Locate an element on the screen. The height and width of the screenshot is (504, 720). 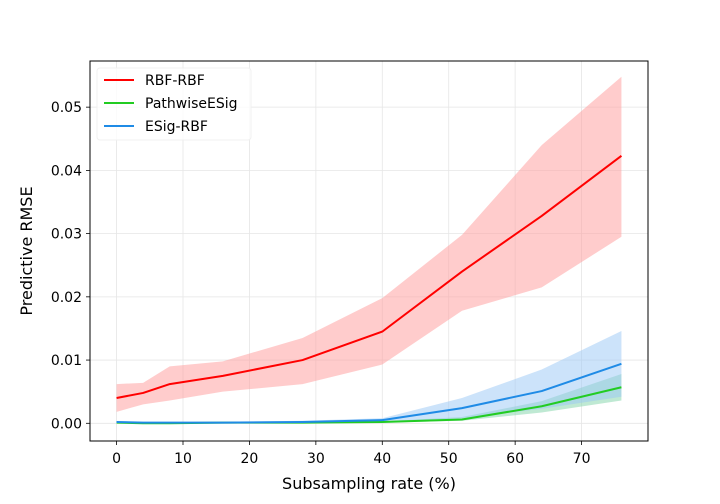
x-axis-label: Subsampling rate (%) is located at coordinates (369, 483).